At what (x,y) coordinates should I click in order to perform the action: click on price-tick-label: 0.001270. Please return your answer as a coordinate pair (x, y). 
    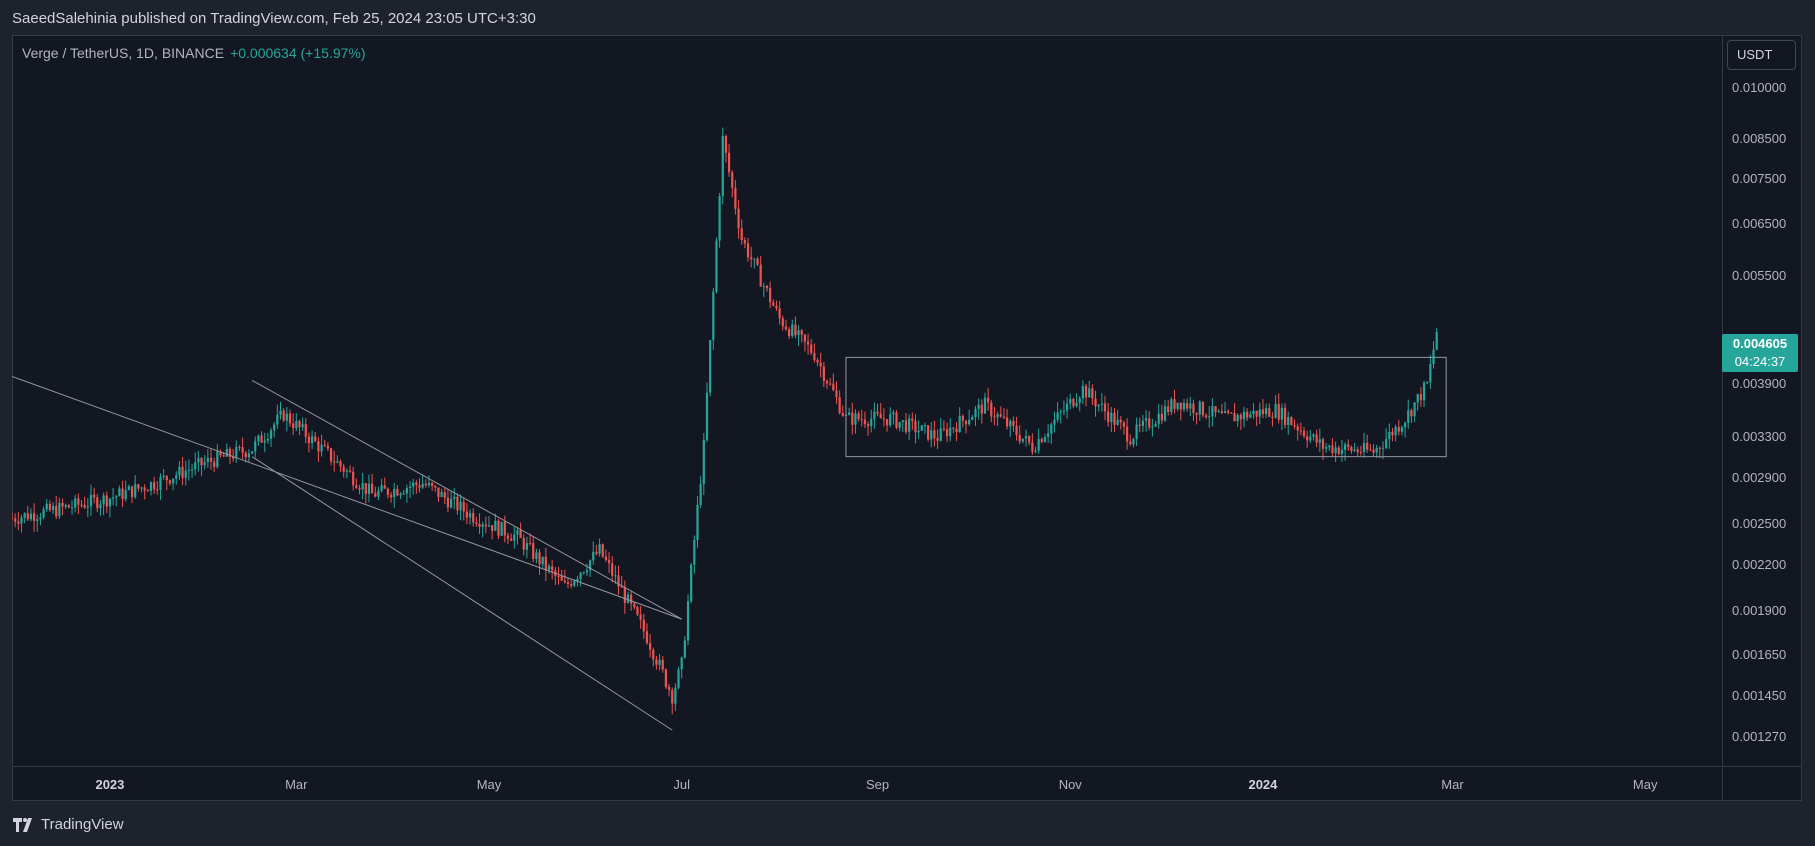
    Looking at the image, I should click on (1759, 737).